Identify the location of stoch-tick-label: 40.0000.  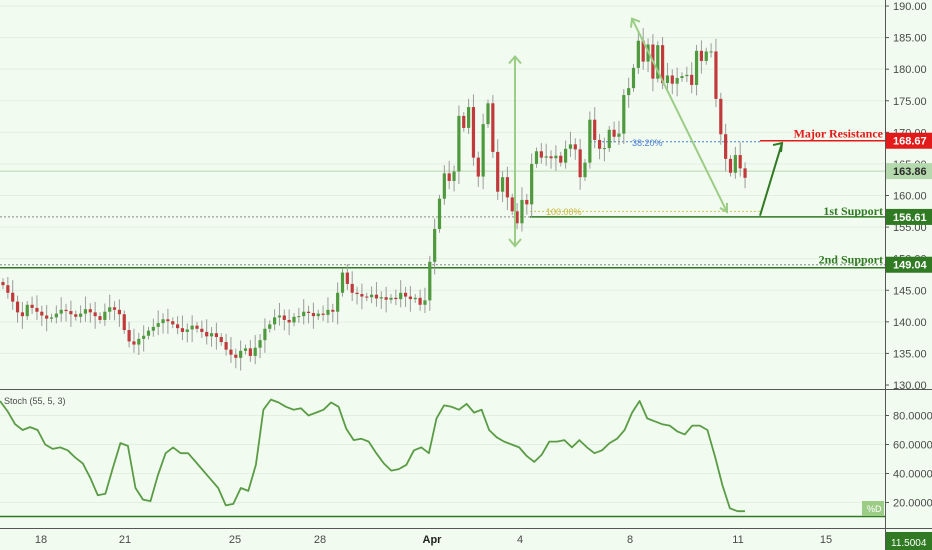
(912, 475).